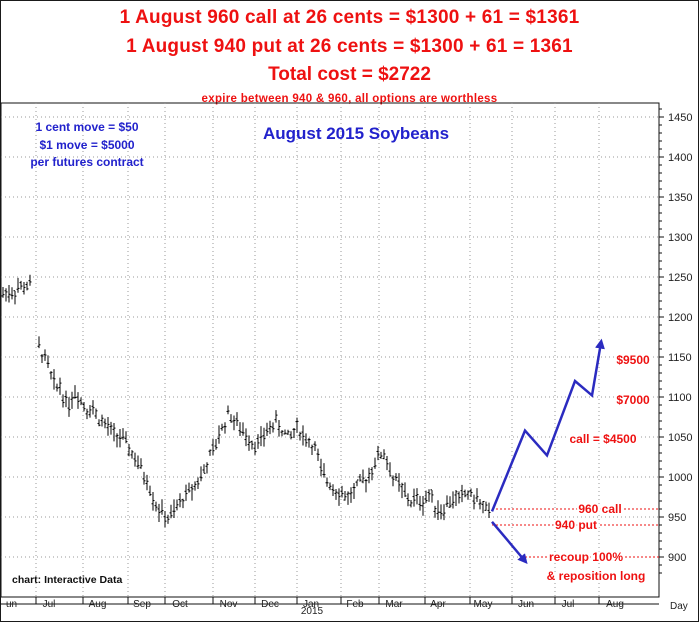 The width and height of the screenshot is (699, 622). Describe the element at coordinates (633, 360) in the screenshot. I see `call-9500-label: $9500` at that location.